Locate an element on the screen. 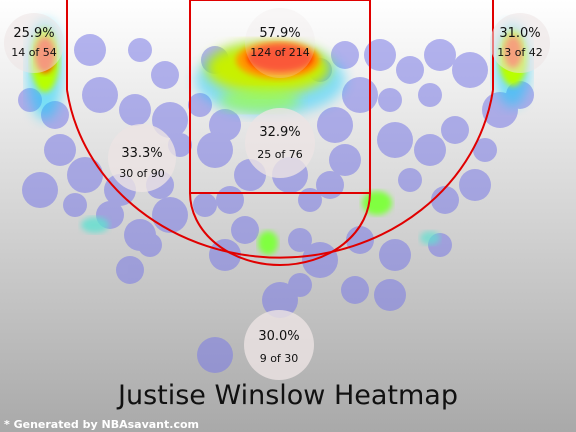 Image resolution: width=576 pixels, height=432 pixels. zone-count: 30 of 90 is located at coordinates (142, 173).